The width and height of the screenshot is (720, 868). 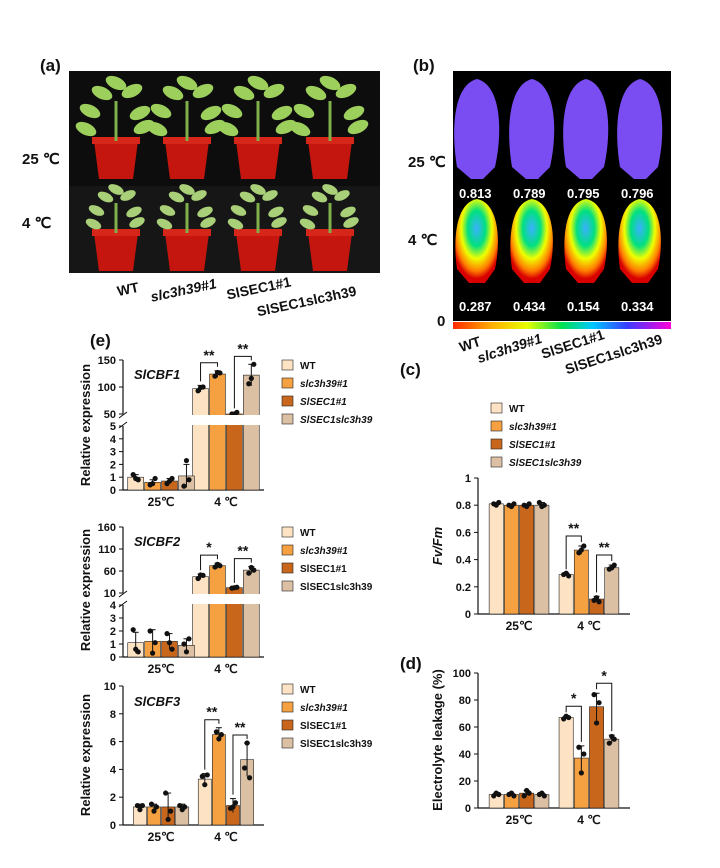 I want to click on y-tick-label: 0.6, so click(x=463, y=533).